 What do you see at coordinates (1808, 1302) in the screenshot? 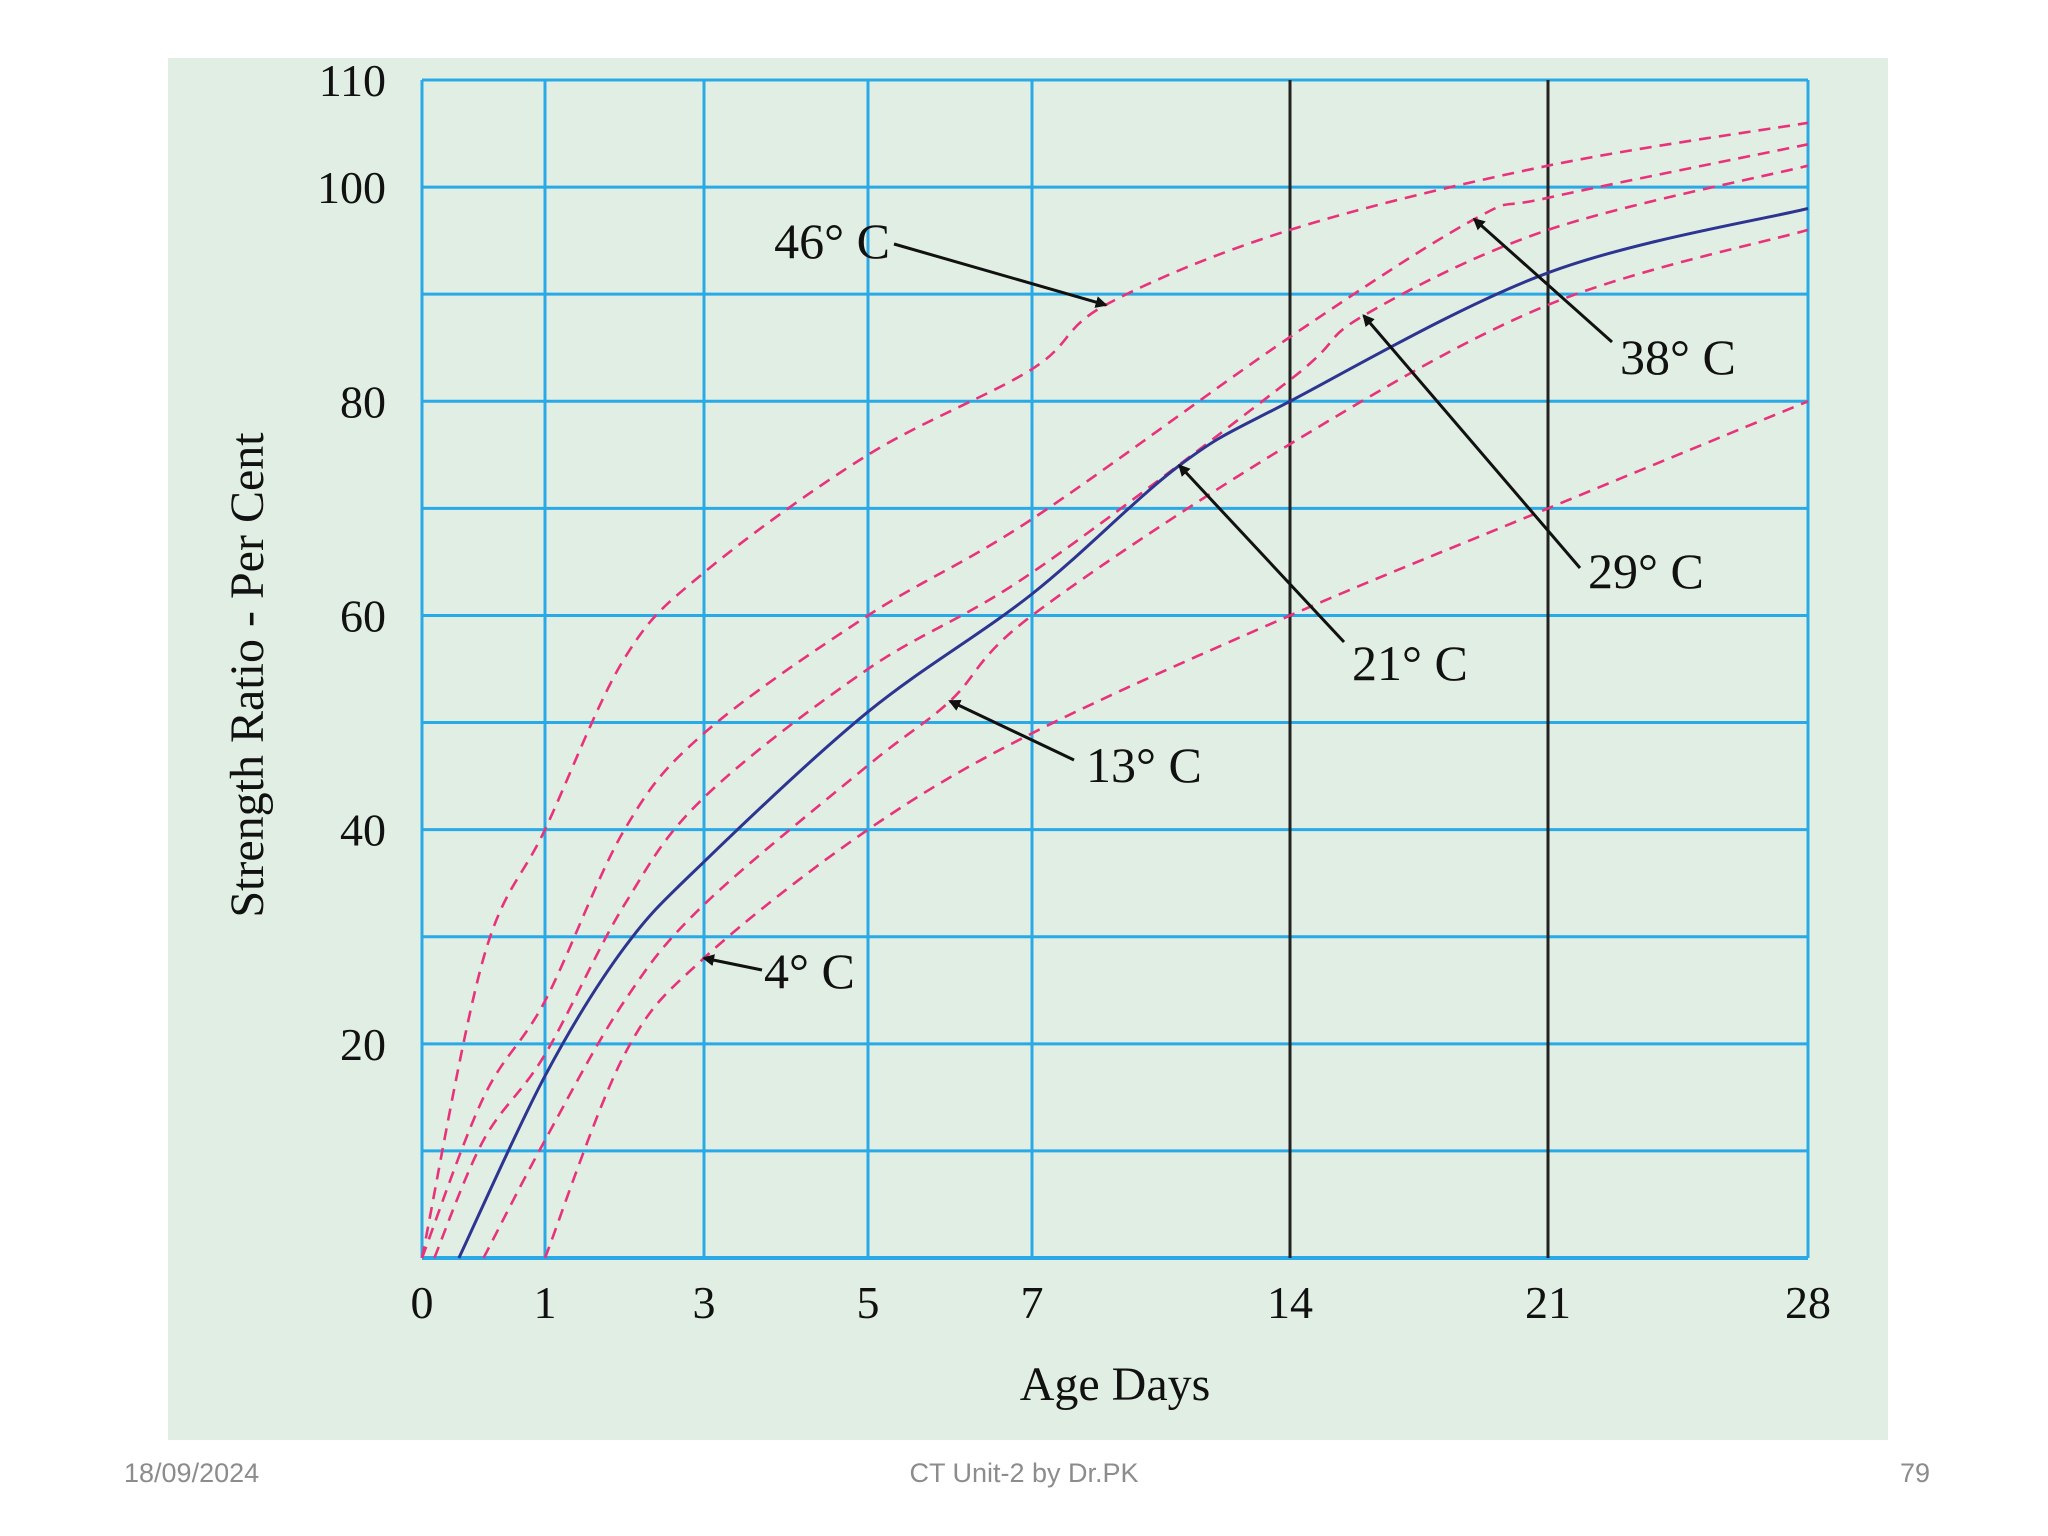
I see `x-tick-label: 28` at bounding box center [1808, 1302].